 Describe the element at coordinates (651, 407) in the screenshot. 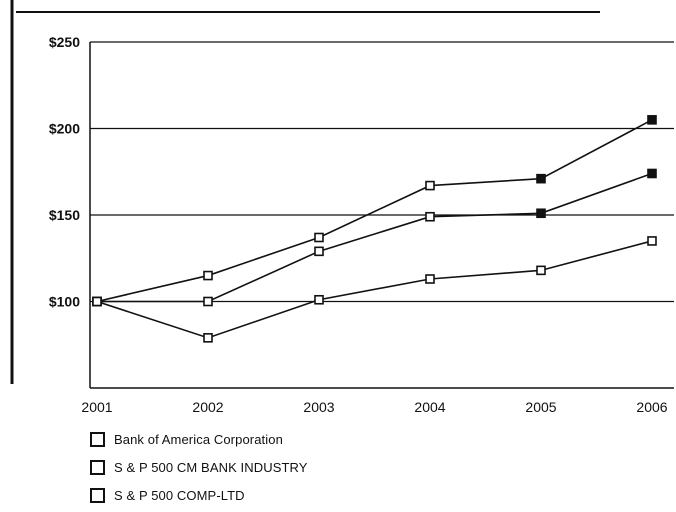

I see `x-tick-label: 2006` at that location.